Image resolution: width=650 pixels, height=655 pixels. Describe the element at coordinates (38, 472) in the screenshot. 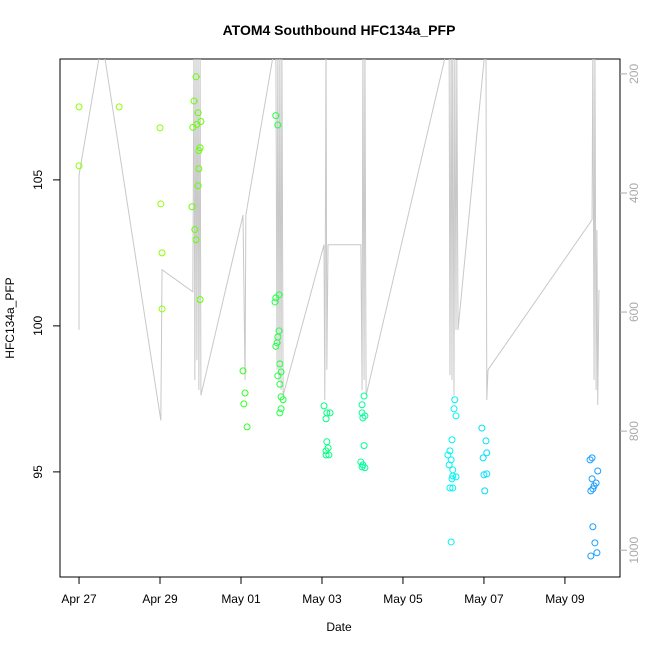

I see `y-tick-label: 95` at that location.